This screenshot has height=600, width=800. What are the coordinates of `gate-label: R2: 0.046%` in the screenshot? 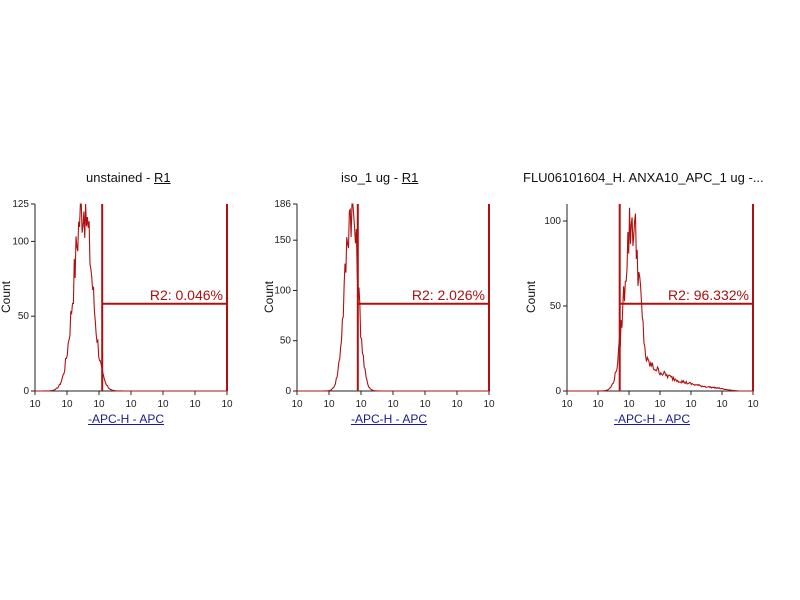 It's located at (186, 295).